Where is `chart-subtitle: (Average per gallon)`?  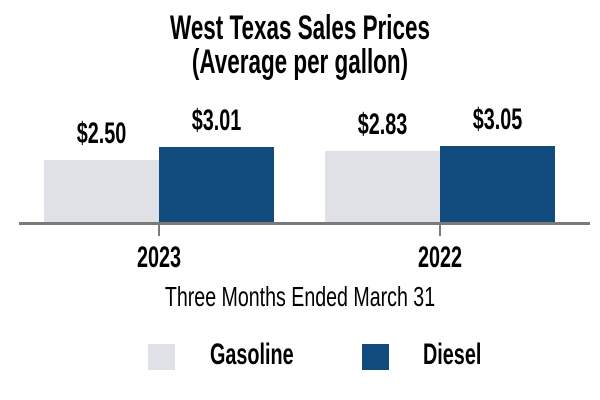 chart-subtitle: (Average per gallon) is located at coordinates (300, 62).